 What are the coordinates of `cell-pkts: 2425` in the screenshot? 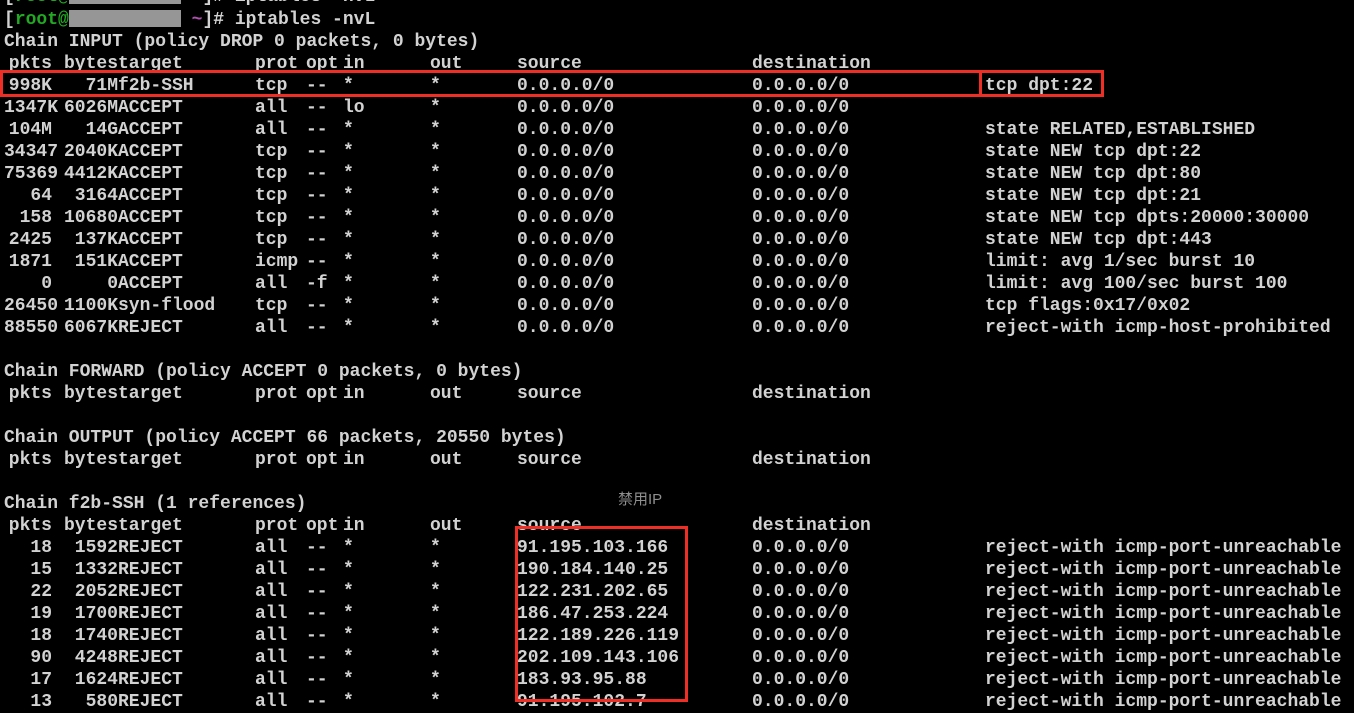 It's located at (30, 240).